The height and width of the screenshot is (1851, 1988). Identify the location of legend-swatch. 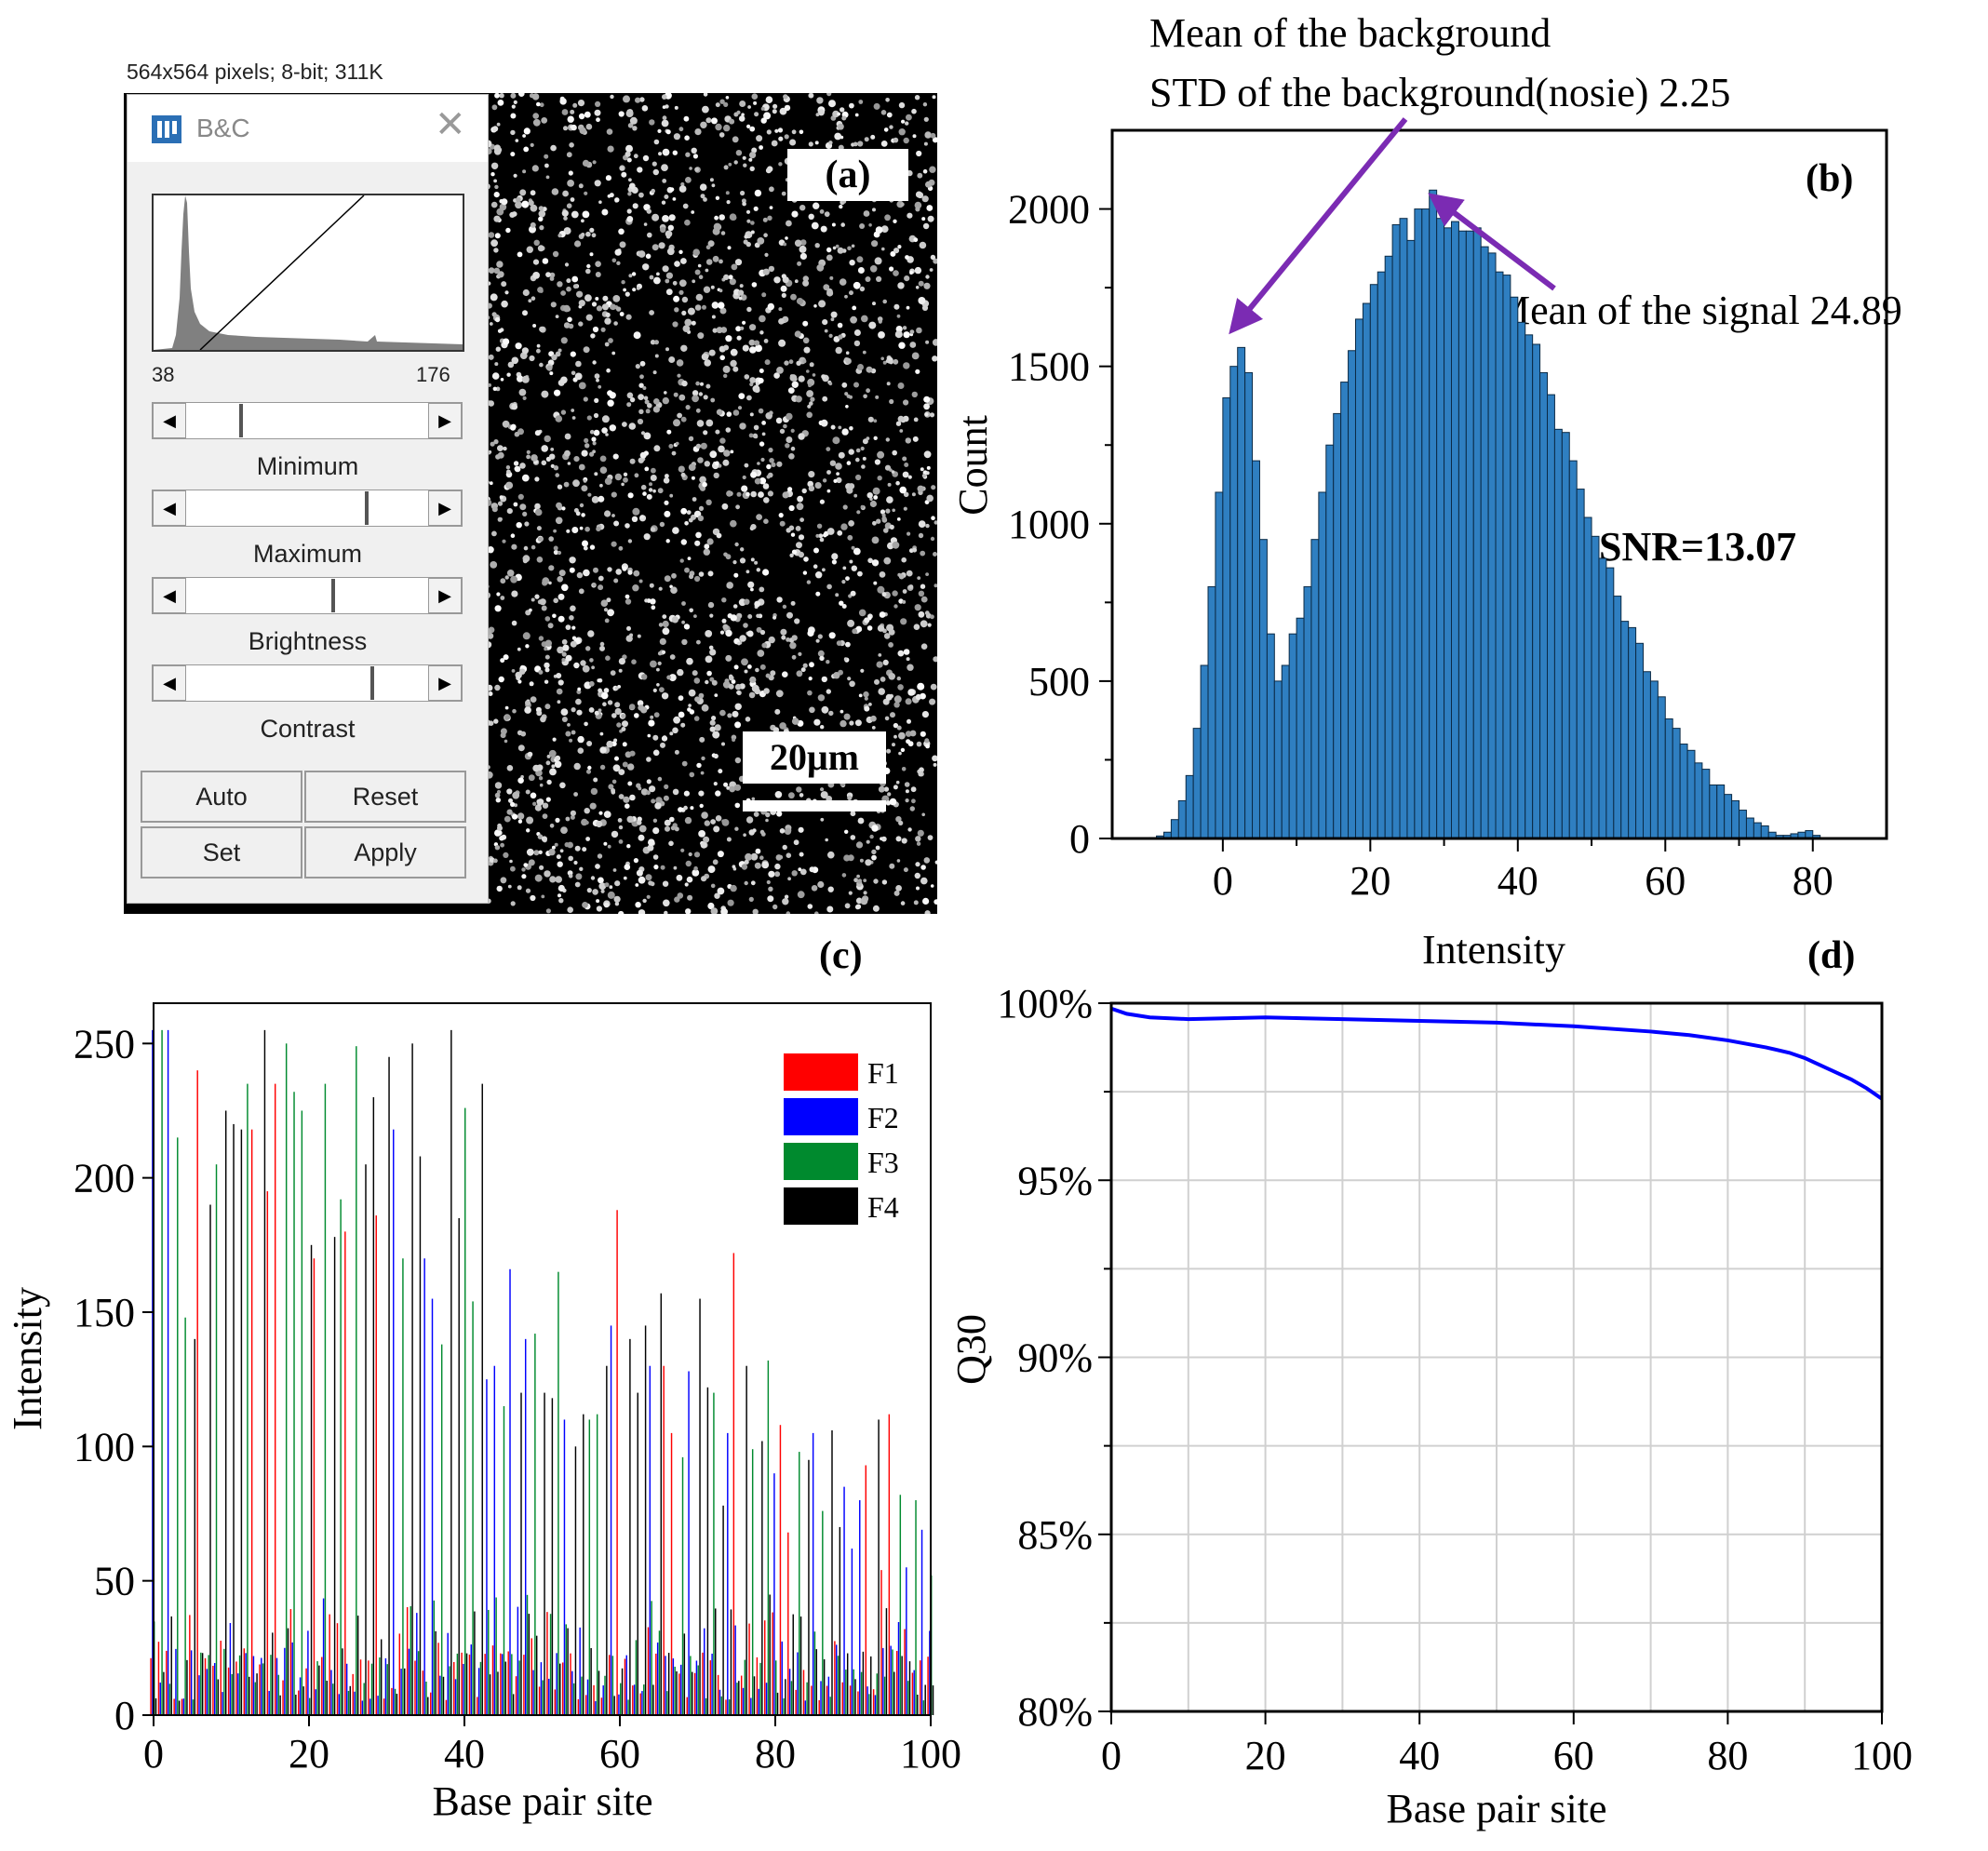
(821, 1206).